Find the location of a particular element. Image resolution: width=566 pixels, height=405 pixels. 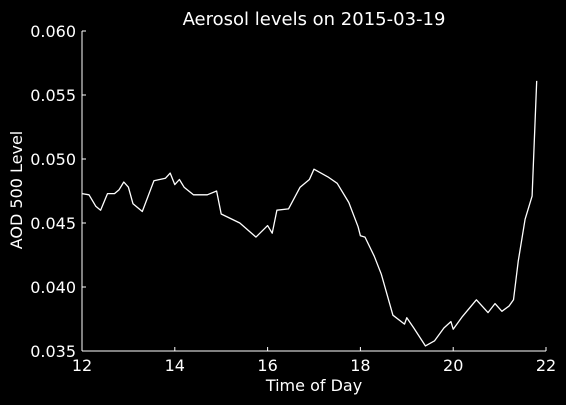

x-tick-label: 12 is located at coordinates (82, 365).